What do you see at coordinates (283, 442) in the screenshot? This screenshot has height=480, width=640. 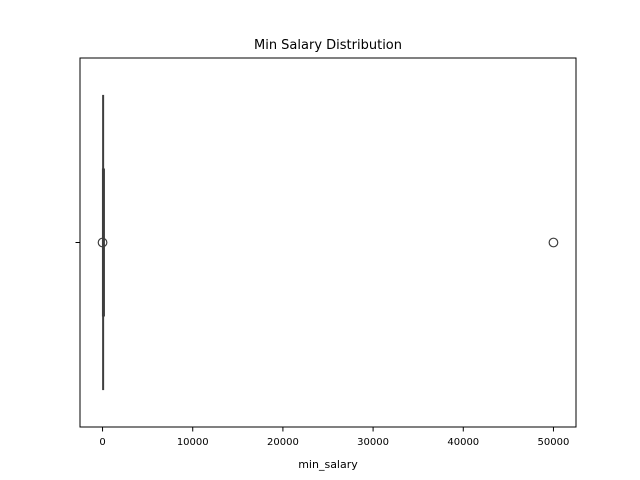 I see `x-tick-label: 20000` at bounding box center [283, 442].